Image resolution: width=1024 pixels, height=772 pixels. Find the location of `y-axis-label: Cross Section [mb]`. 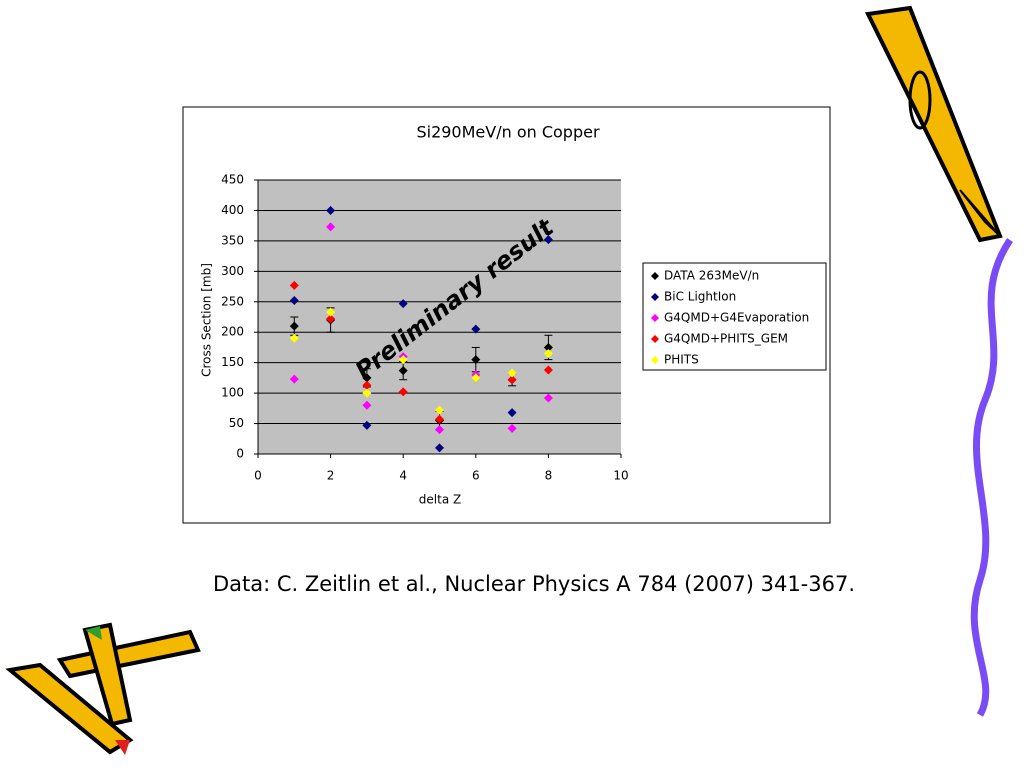

y-axis-label: Cross Section [mb] is located at coordinates (207, 320).